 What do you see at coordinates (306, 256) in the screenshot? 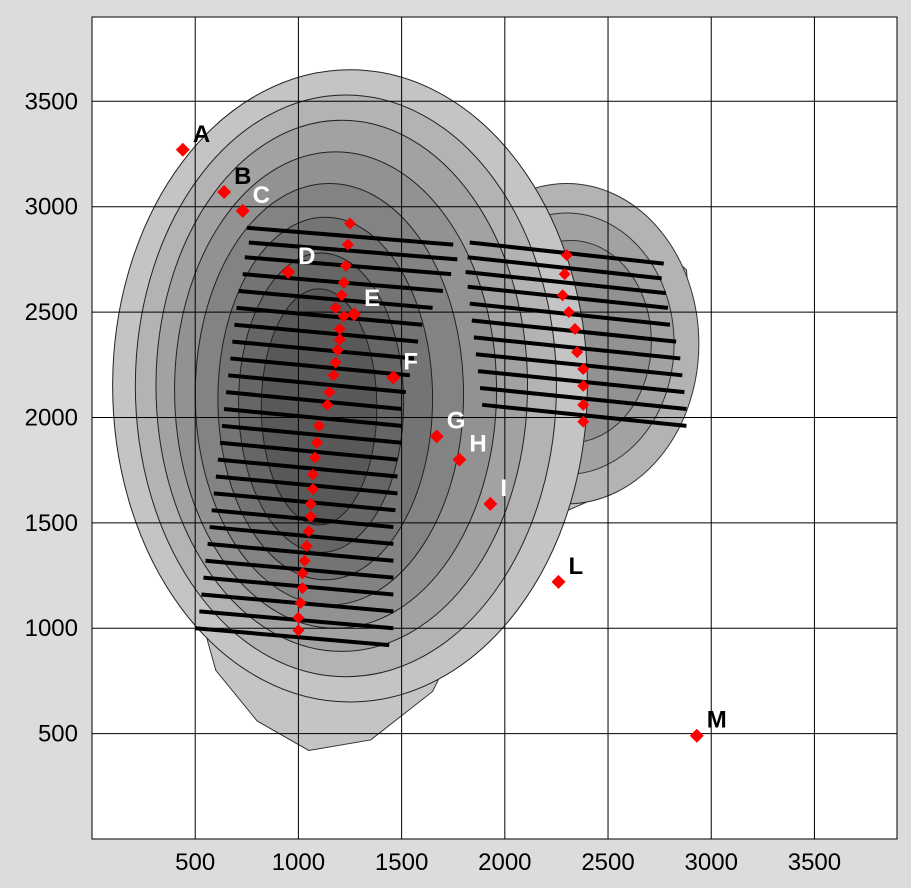
I see `point-label-d: D` at bounding box center [306, 256].